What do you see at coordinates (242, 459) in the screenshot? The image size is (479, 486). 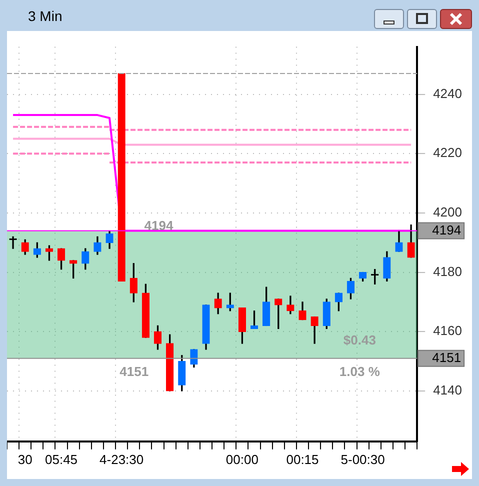 I see `x-tick-label: 00:00` at bounding box center [242, 459].